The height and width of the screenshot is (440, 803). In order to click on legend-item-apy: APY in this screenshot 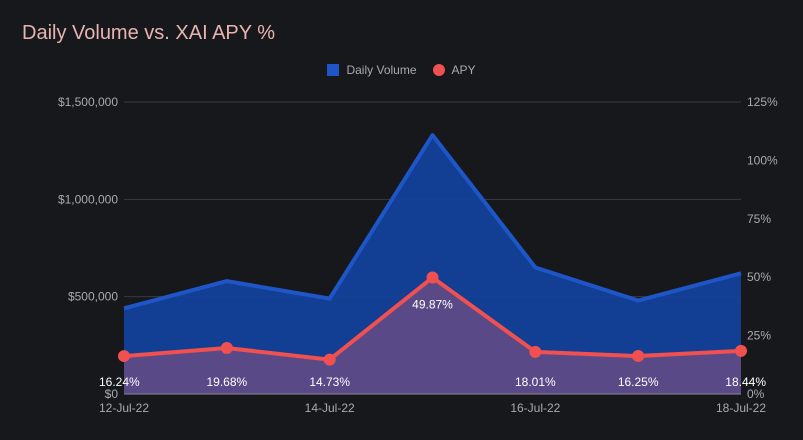, I will do `click(454, 70)`.